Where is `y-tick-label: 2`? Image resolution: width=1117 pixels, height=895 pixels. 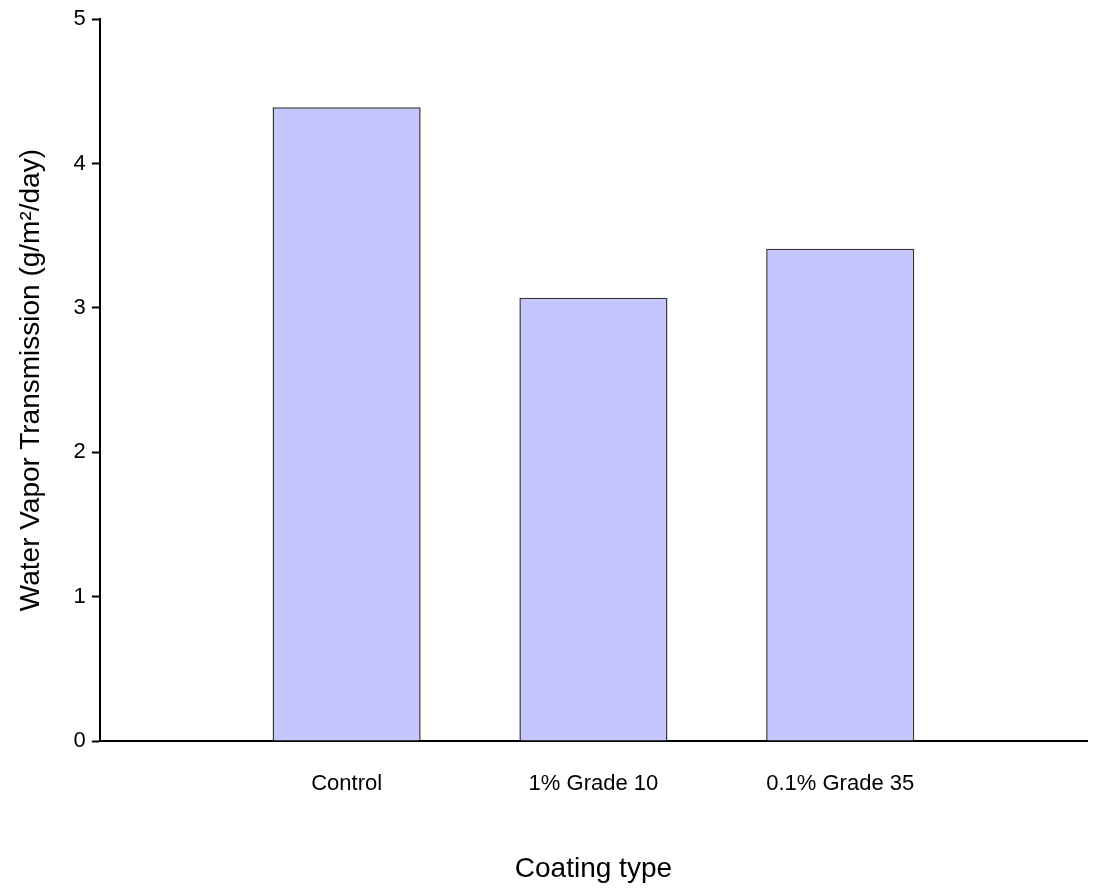
y-tick-label: 2 is located at coordinates (79, 451).